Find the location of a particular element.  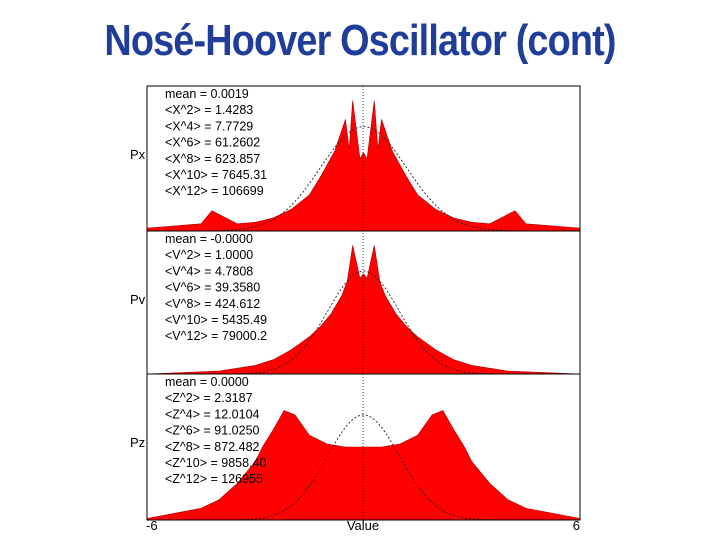

stat-line: <V^10> = 5435.49 is located at coordinates (216, 320).